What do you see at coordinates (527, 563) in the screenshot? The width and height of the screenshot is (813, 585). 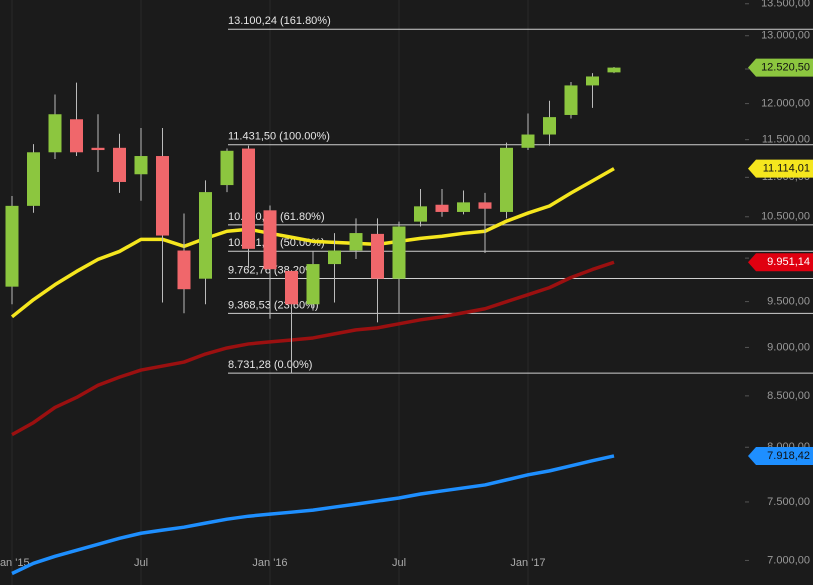 I see `x-tick-label: Jan '17` at bounding box center [527, 563].